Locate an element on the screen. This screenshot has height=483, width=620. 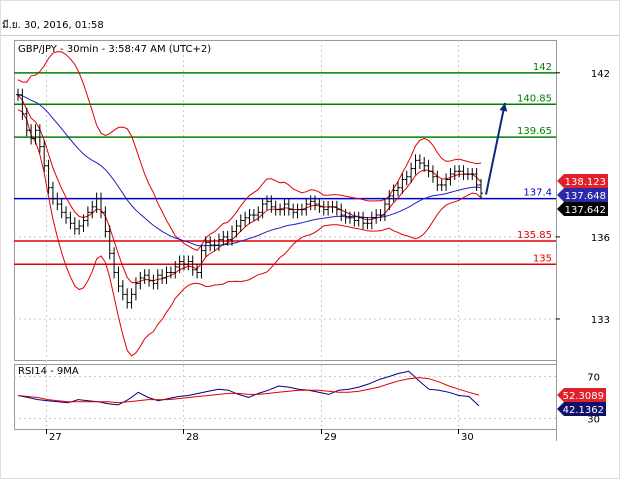
y-tick-label: 142 is located at coordinates (600, 74).